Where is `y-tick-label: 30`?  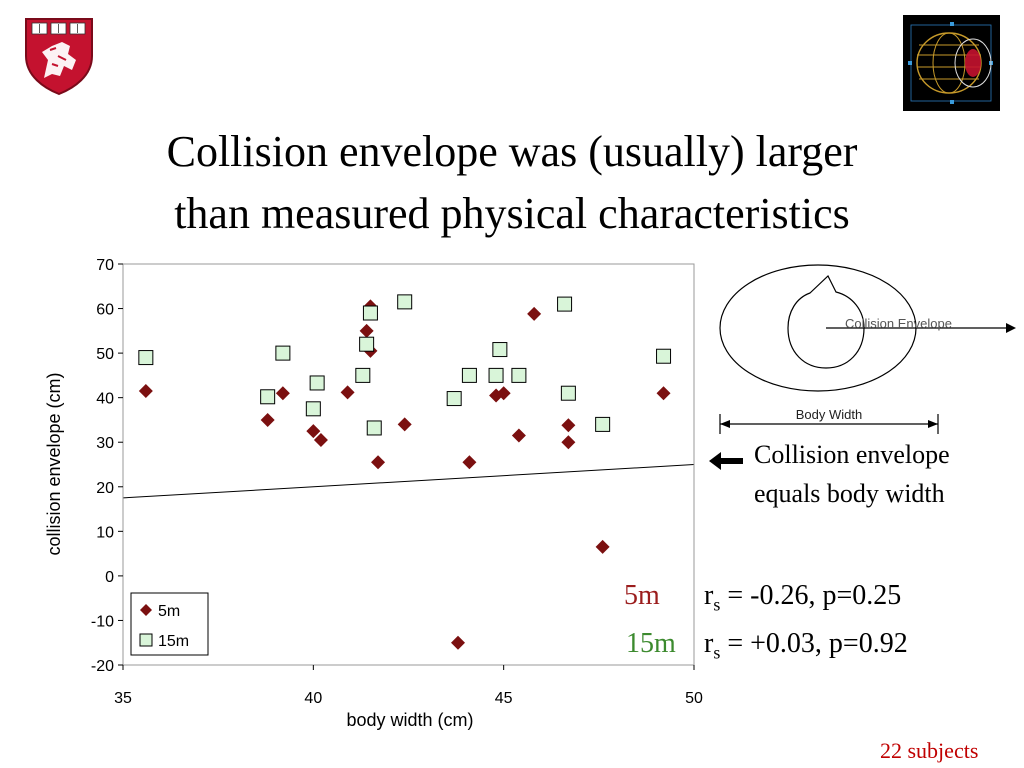 y-tick-label: 30 is located at coordinates (105, 443).